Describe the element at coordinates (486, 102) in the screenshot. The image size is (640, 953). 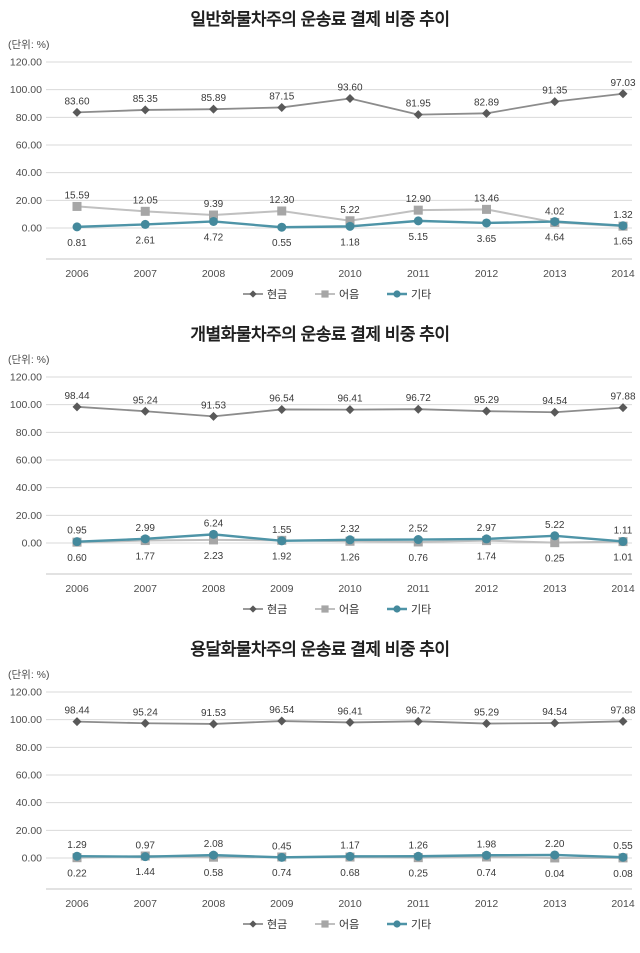
I see `data-label: 82.89` at that location.